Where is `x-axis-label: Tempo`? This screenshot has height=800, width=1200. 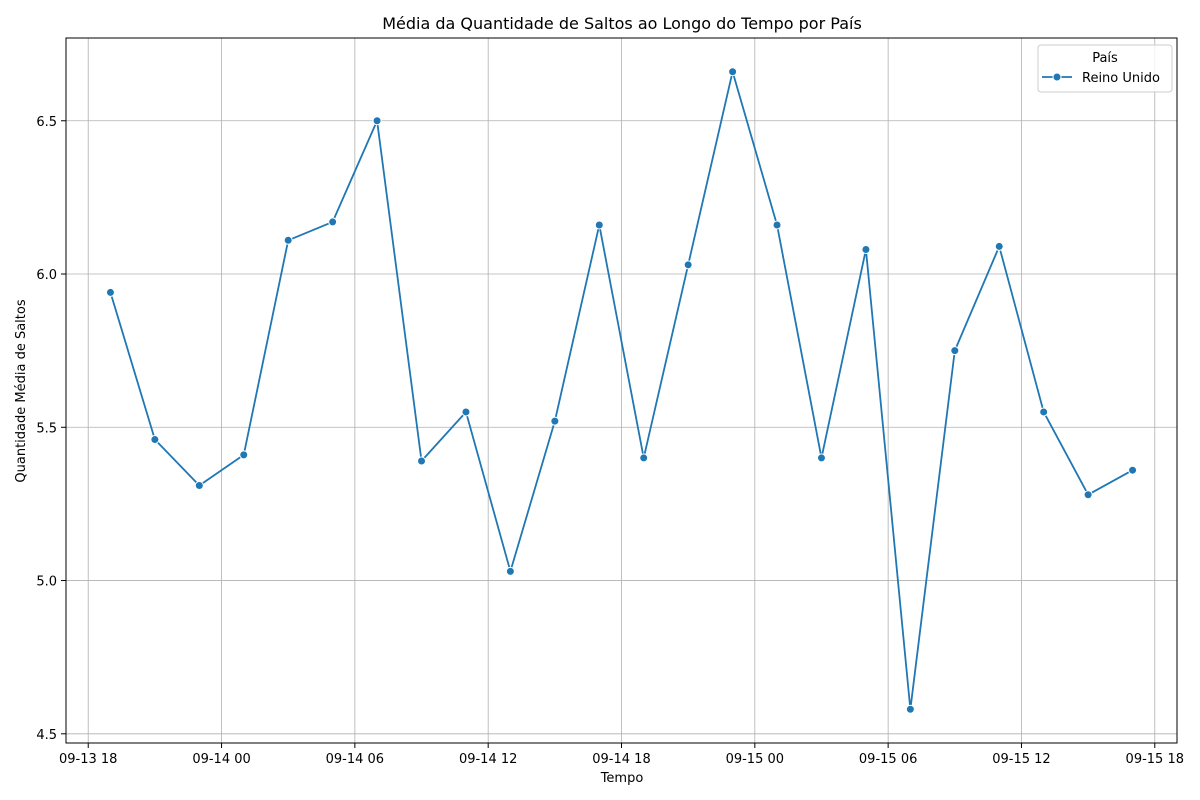
x-axis-label: Tempo is located at coordinates (622, 778).